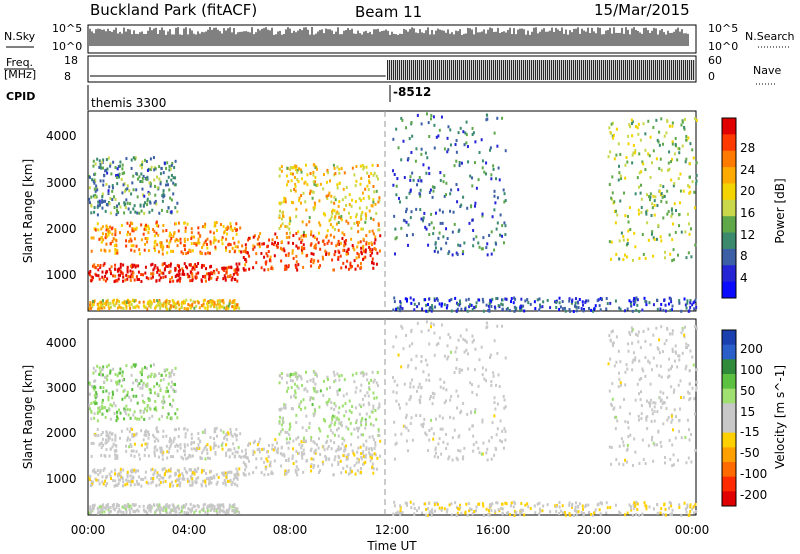 This screenshot has width=800, height=554. What do you see at coordinates (67, 46) in the screenshot?
I see `nsky-tick-bottom: 10^0` at bounding box center [67, 46].